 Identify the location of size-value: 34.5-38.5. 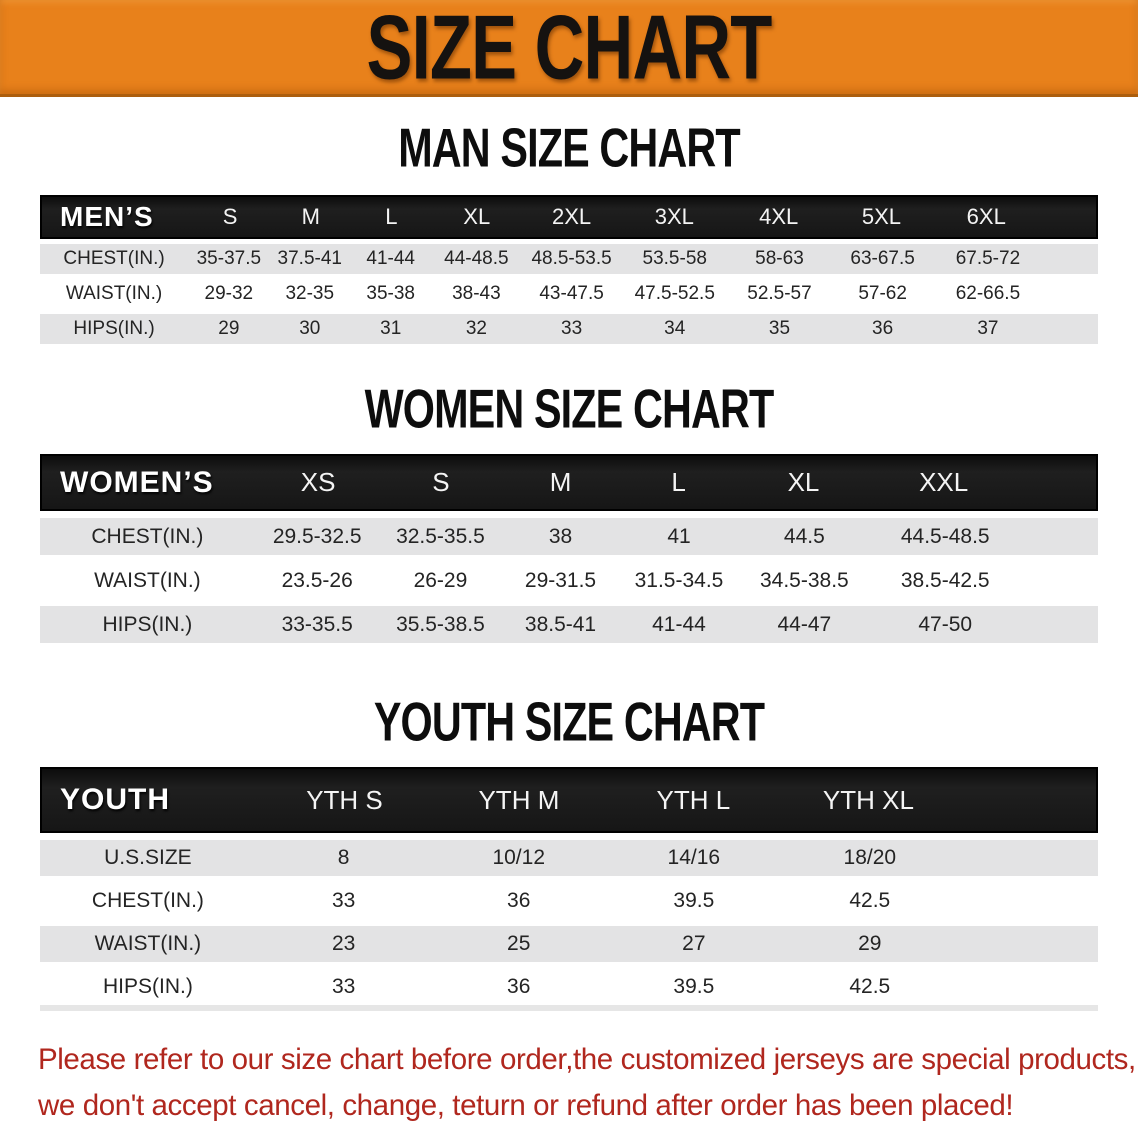
(804, 580).